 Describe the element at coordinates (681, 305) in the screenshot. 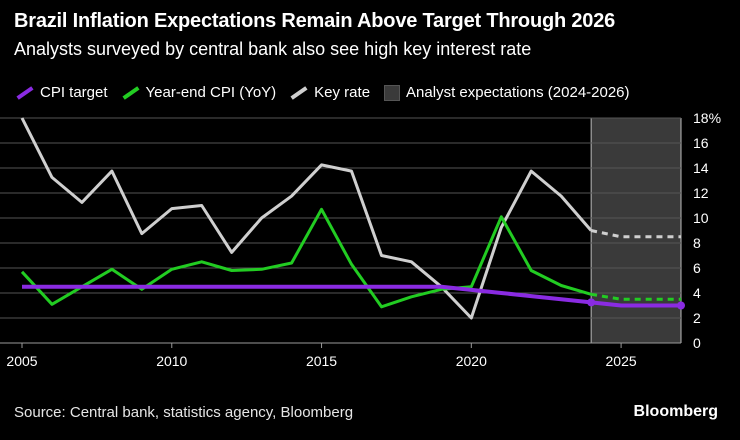

I see `series-marker-cpi-target-2027` at that location.